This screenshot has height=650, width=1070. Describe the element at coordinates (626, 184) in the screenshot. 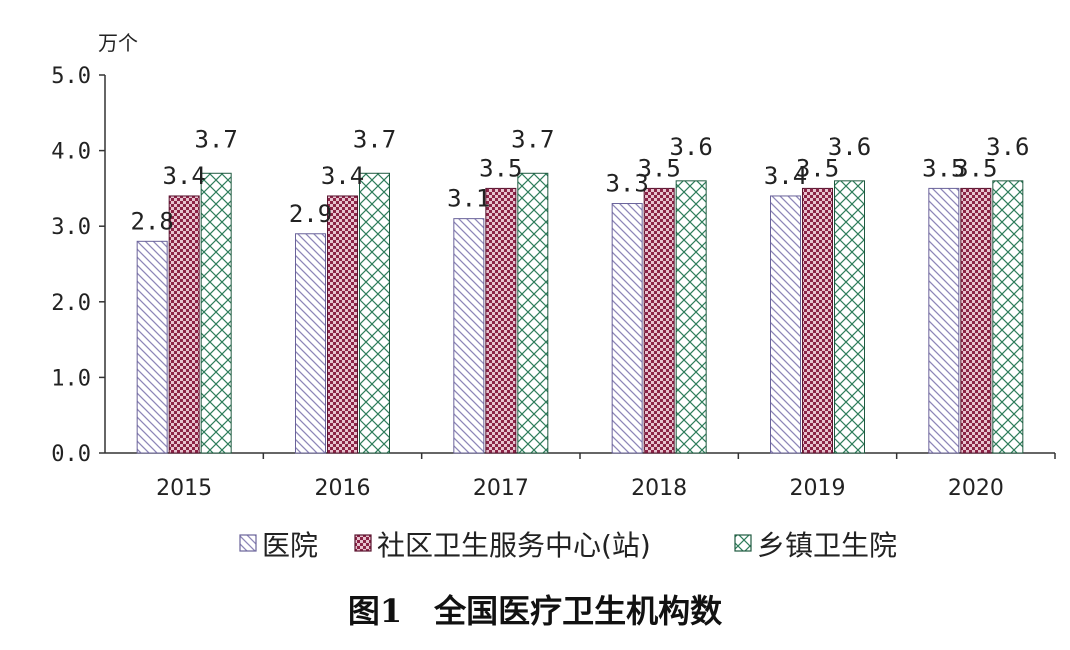

I see `data-label: 3.3` at that location.